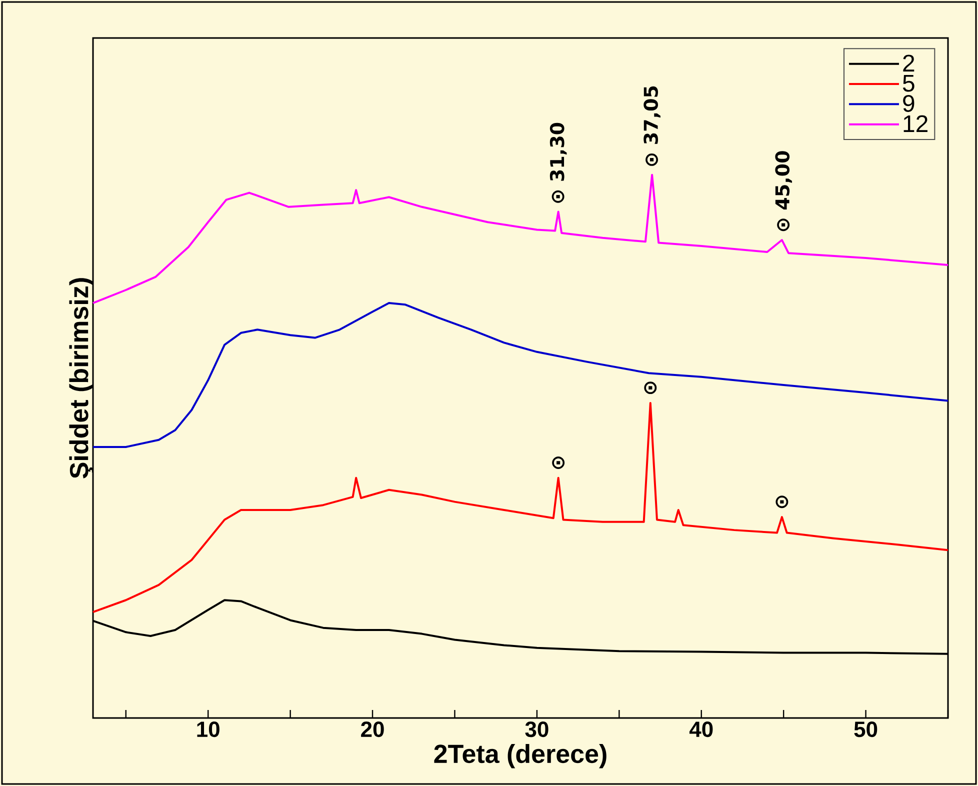 The height and width of the screenshot is (786, 978). What do you see at coordinates (908, 83) in the screenshot?
I see `legend-label: 5` at bounding box center [908, 83].